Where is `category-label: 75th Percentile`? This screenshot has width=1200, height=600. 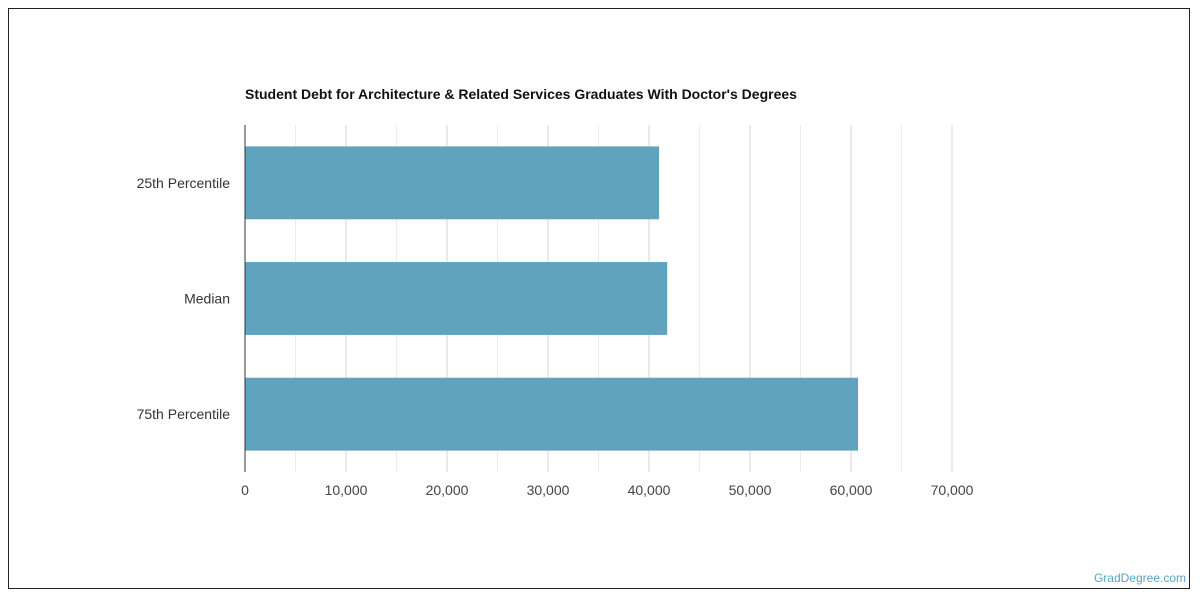 category-label: 75th Percentile is located at coordinates (184, 414).